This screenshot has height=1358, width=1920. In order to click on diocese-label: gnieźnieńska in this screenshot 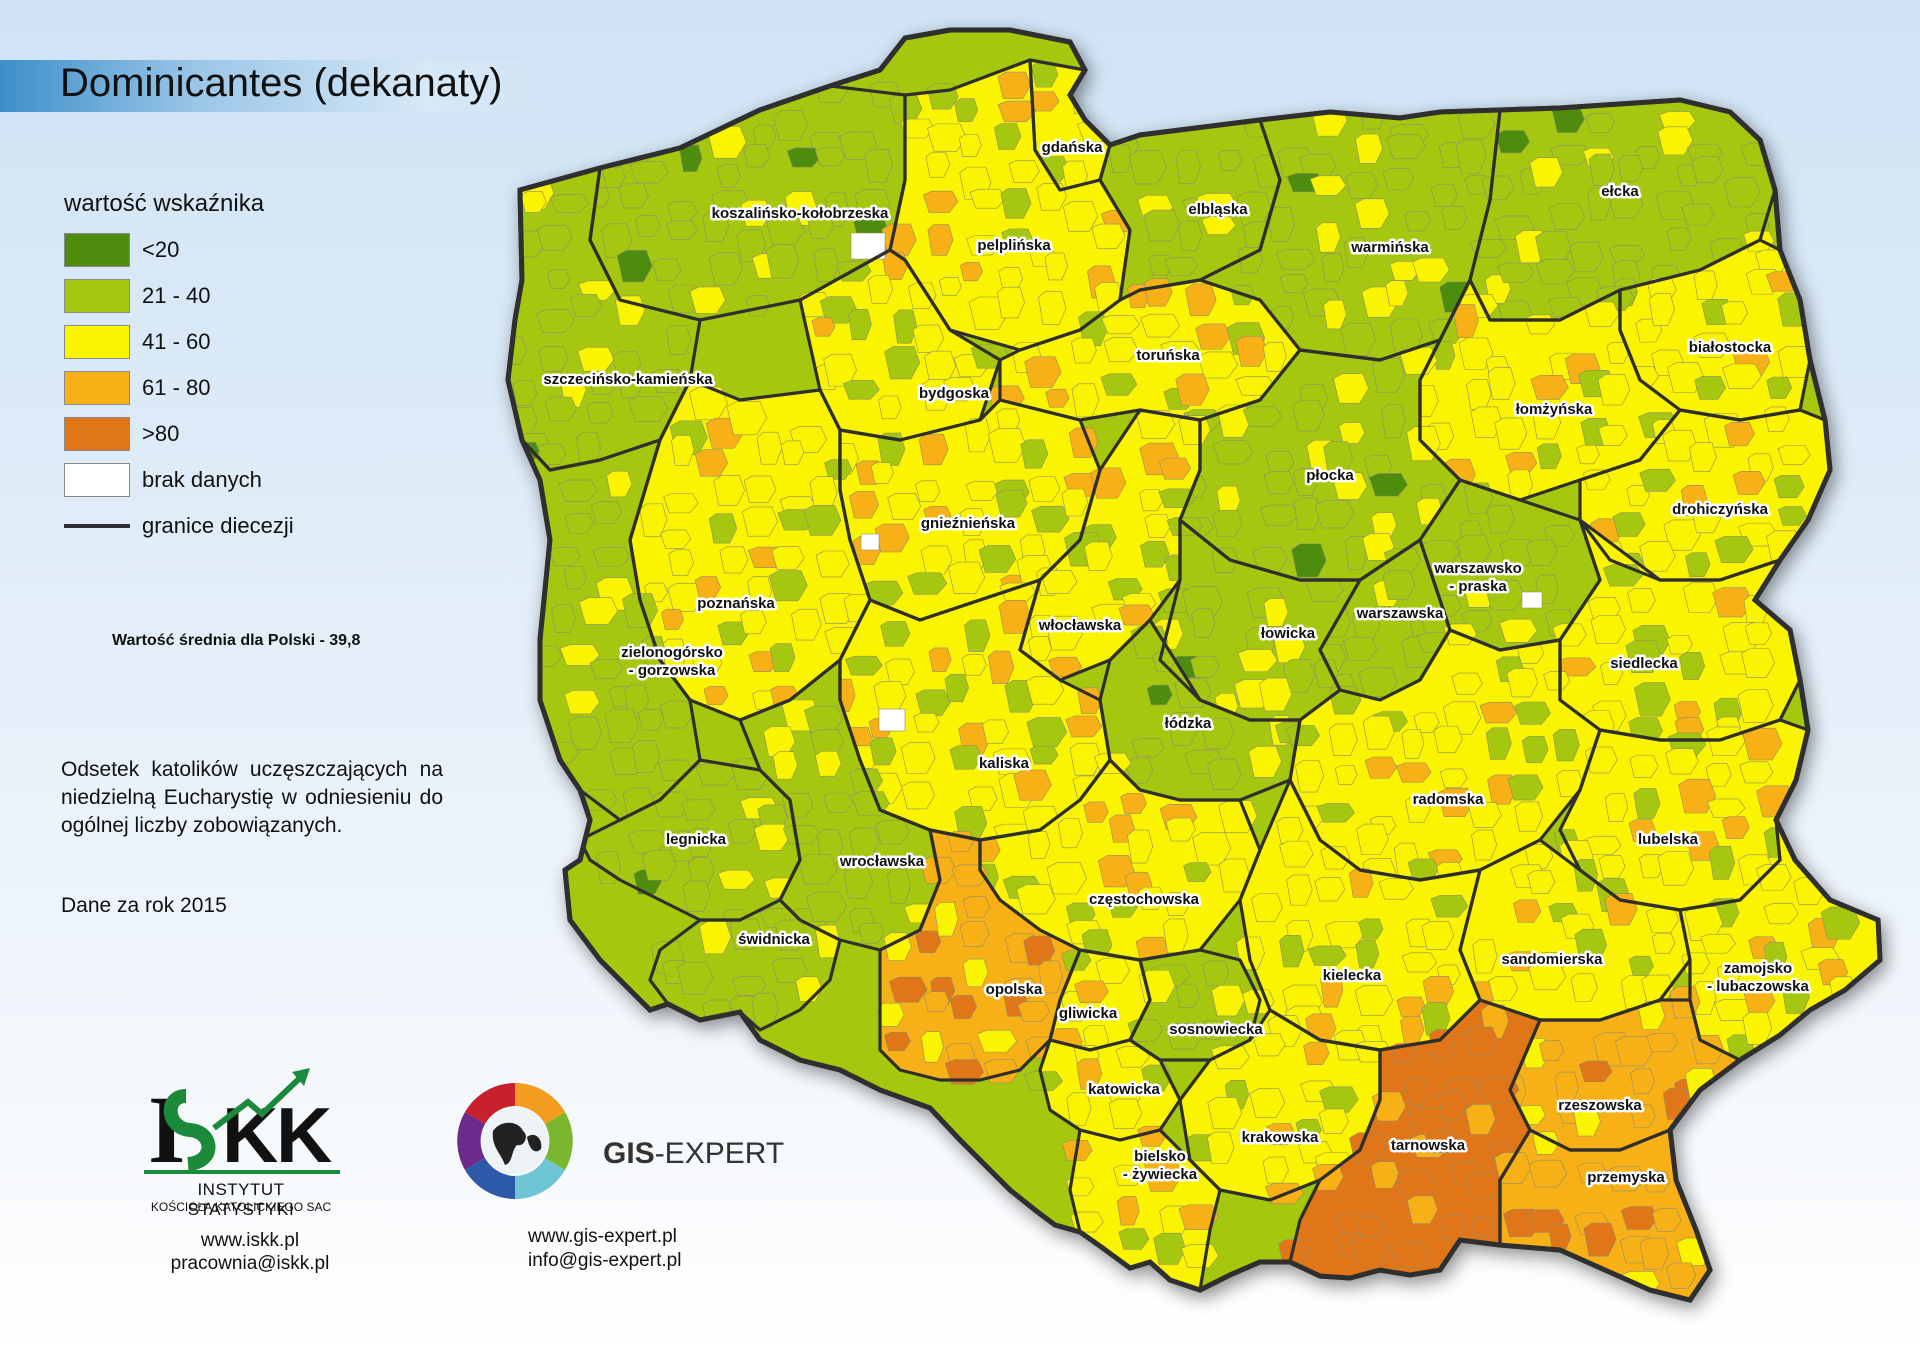, I will do `click(968, 523)`.